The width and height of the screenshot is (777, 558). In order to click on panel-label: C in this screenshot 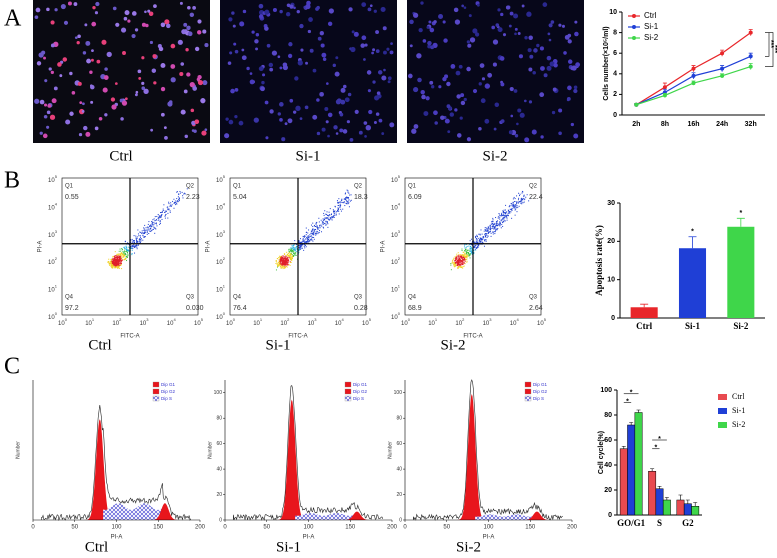, I will do `click(12, 367)`.